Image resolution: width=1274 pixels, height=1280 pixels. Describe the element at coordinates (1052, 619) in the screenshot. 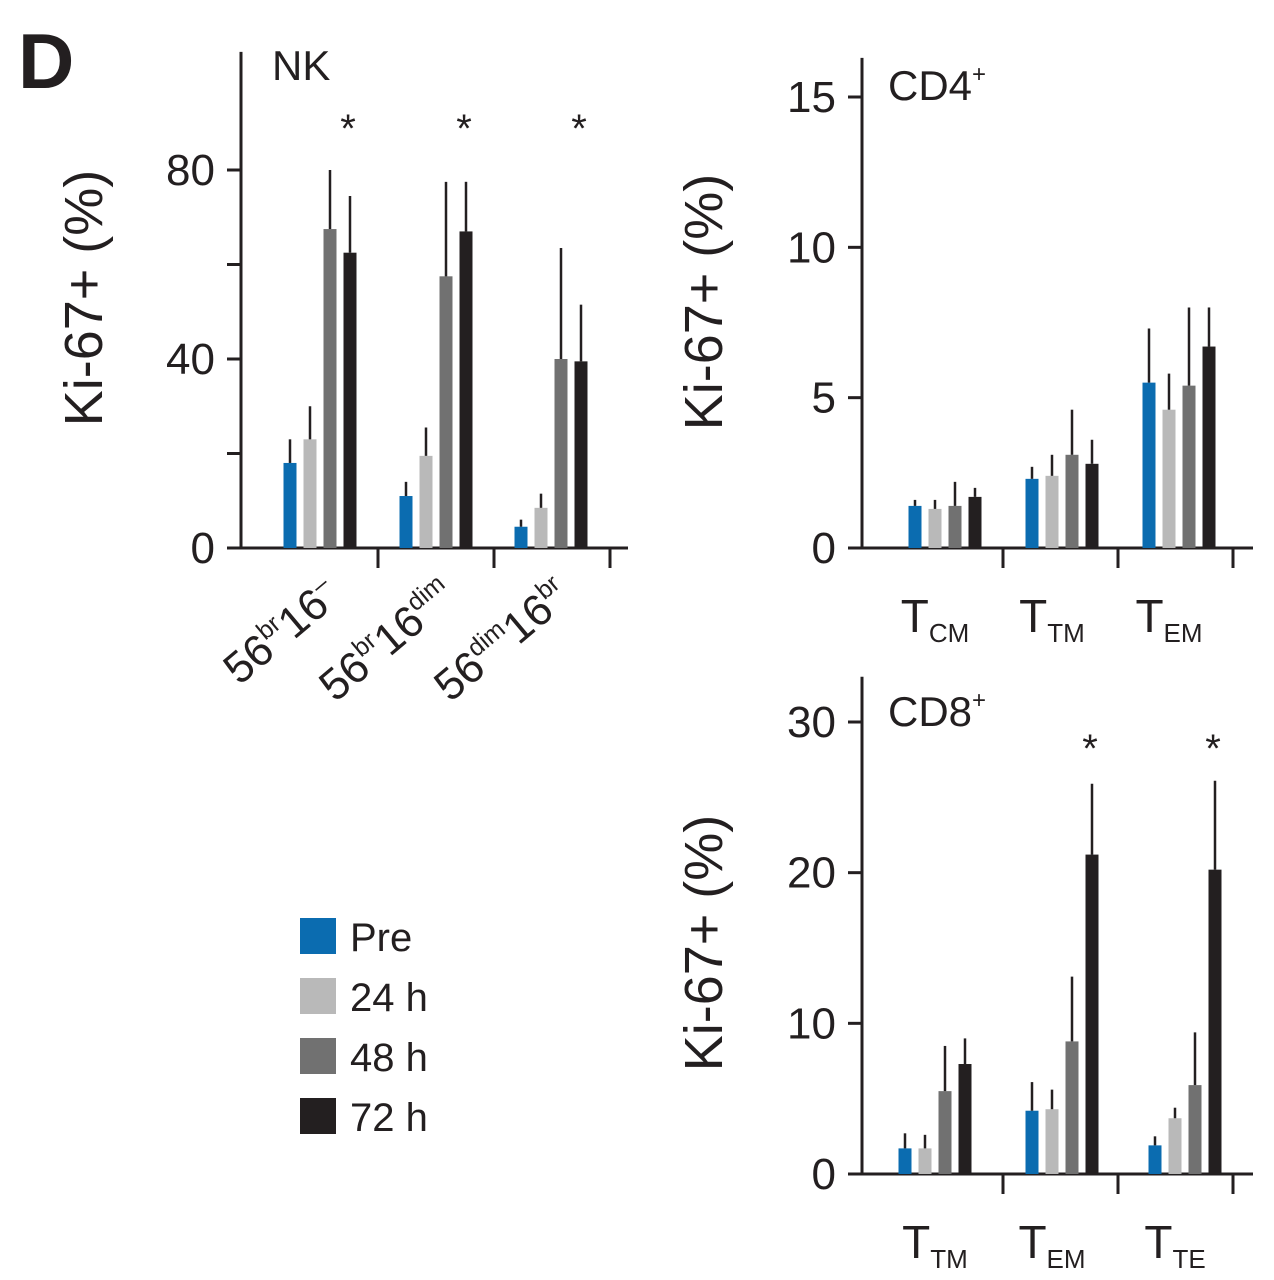

I see `cd4-category-label: TTM` at that location.